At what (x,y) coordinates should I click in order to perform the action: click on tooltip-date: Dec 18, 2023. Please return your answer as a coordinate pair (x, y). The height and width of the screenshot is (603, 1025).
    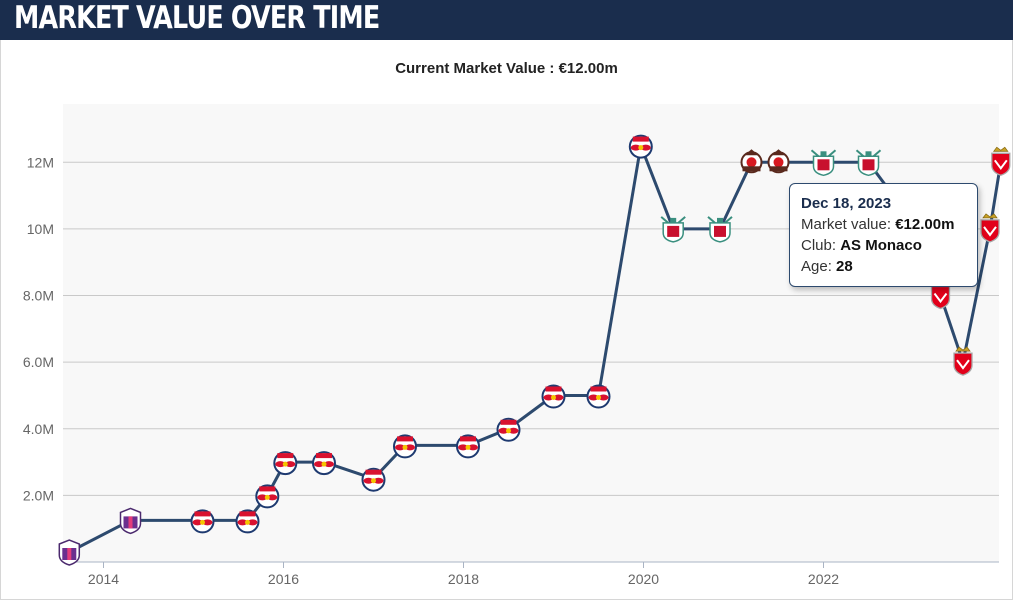
    Looking at the image, I should click on (846, 203).